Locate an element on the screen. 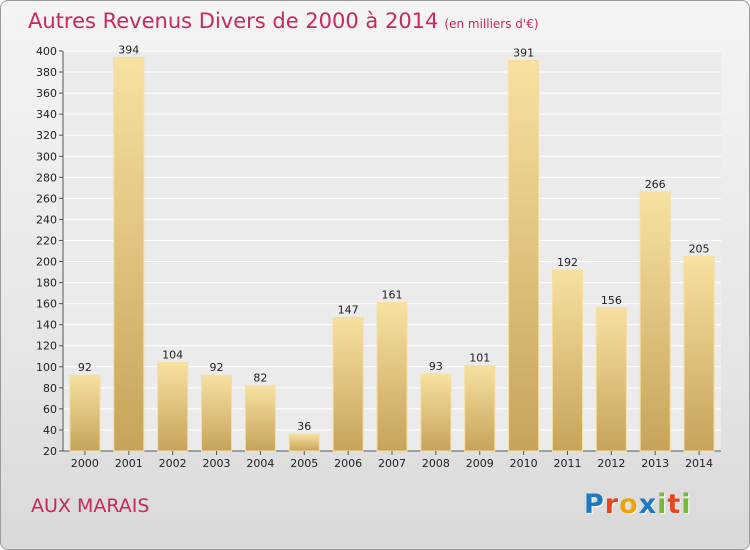  y-tick-label: 280 is located at coordinates (46, 177).